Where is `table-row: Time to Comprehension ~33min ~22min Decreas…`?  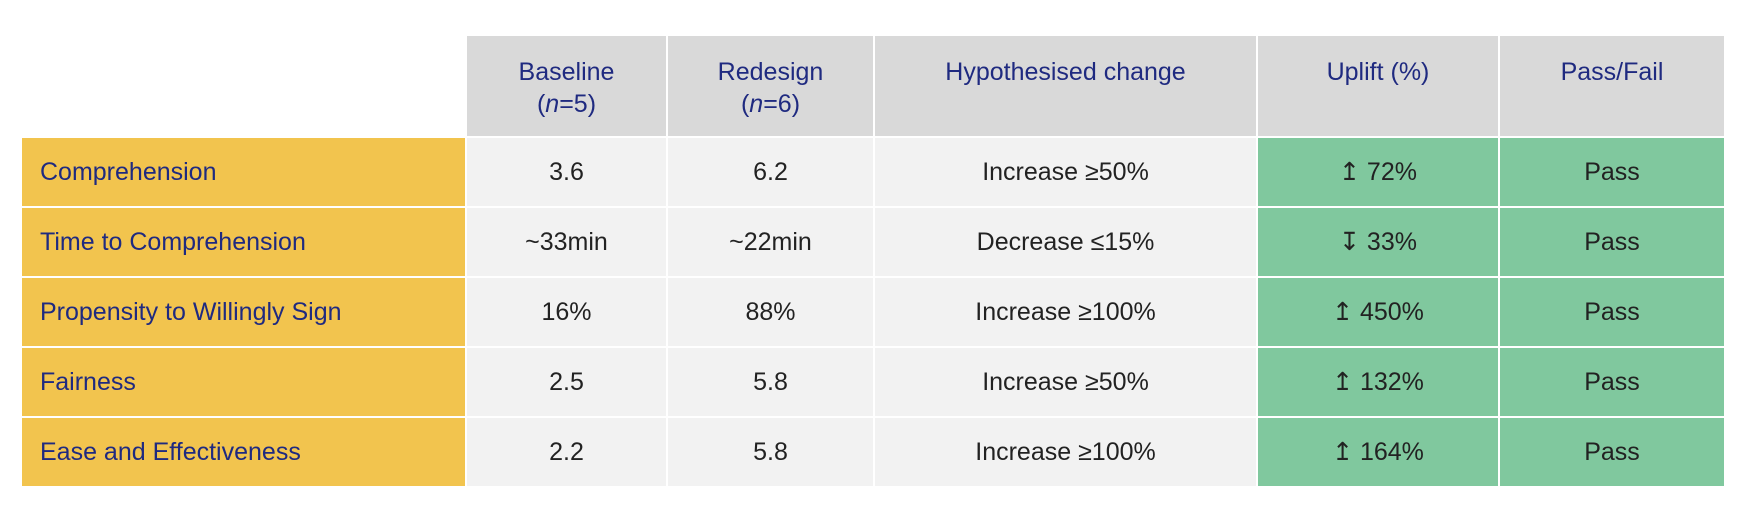
table-row: Time to Comprehension ~33min ~22min Decreas… is located at coordinates (873, 242).